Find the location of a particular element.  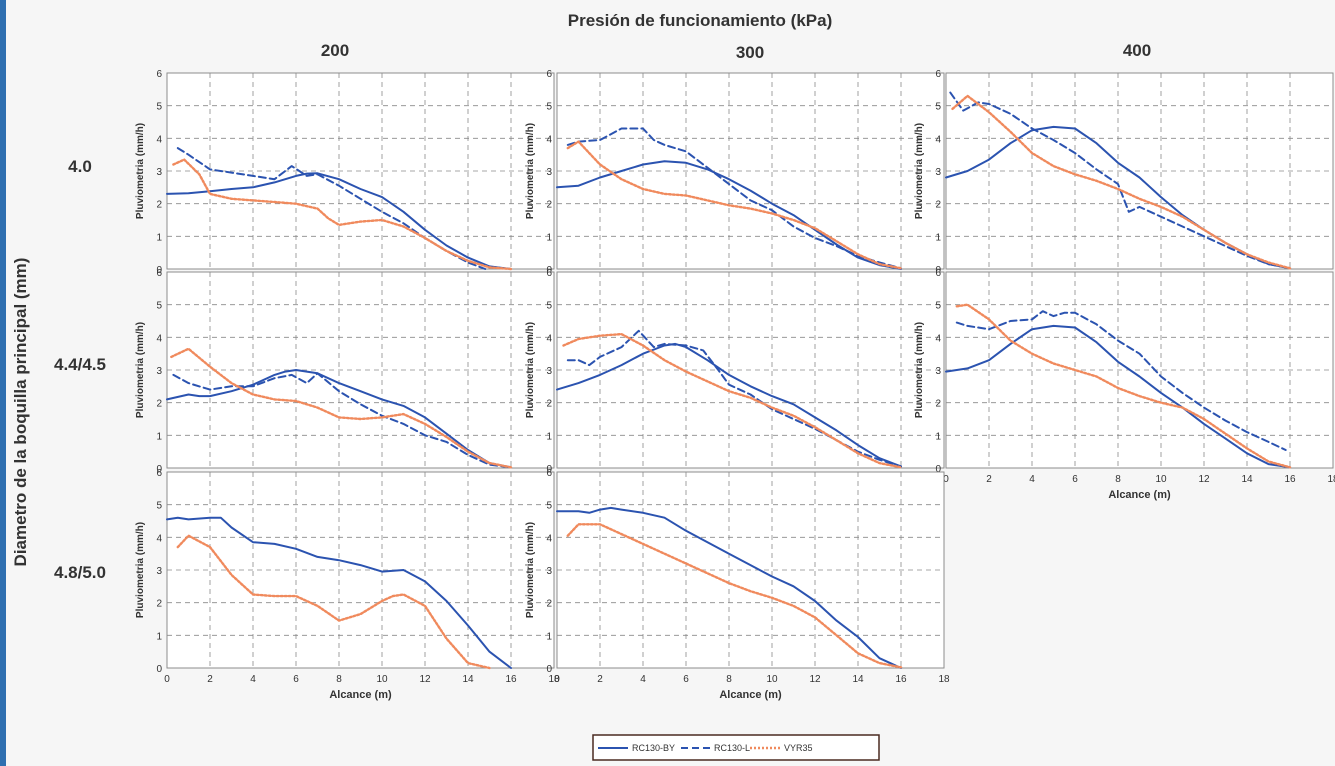

legend-label-vyr35: VYR35 is located at coordinates (798, 748).